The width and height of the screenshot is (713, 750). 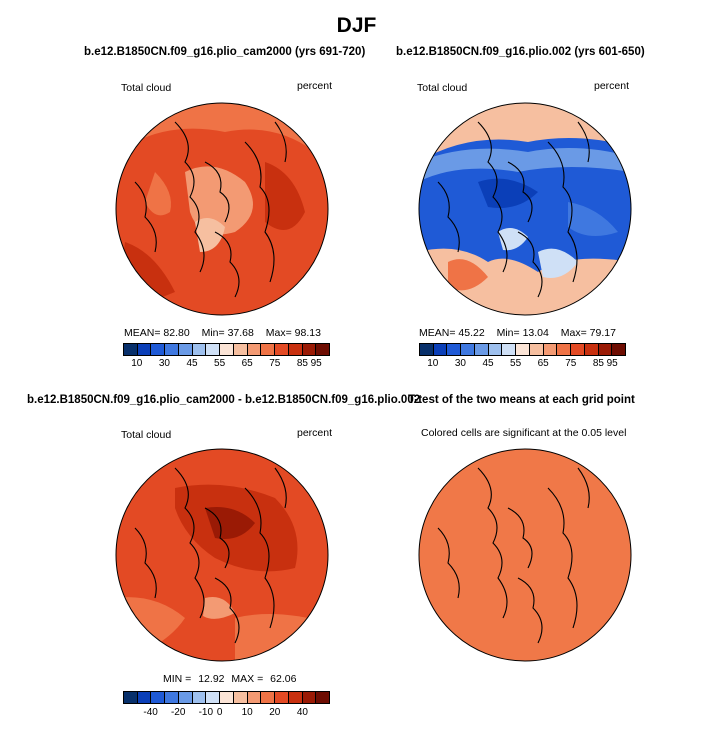 I want to click on panel1-colorbar, so click(x=226, y=349).